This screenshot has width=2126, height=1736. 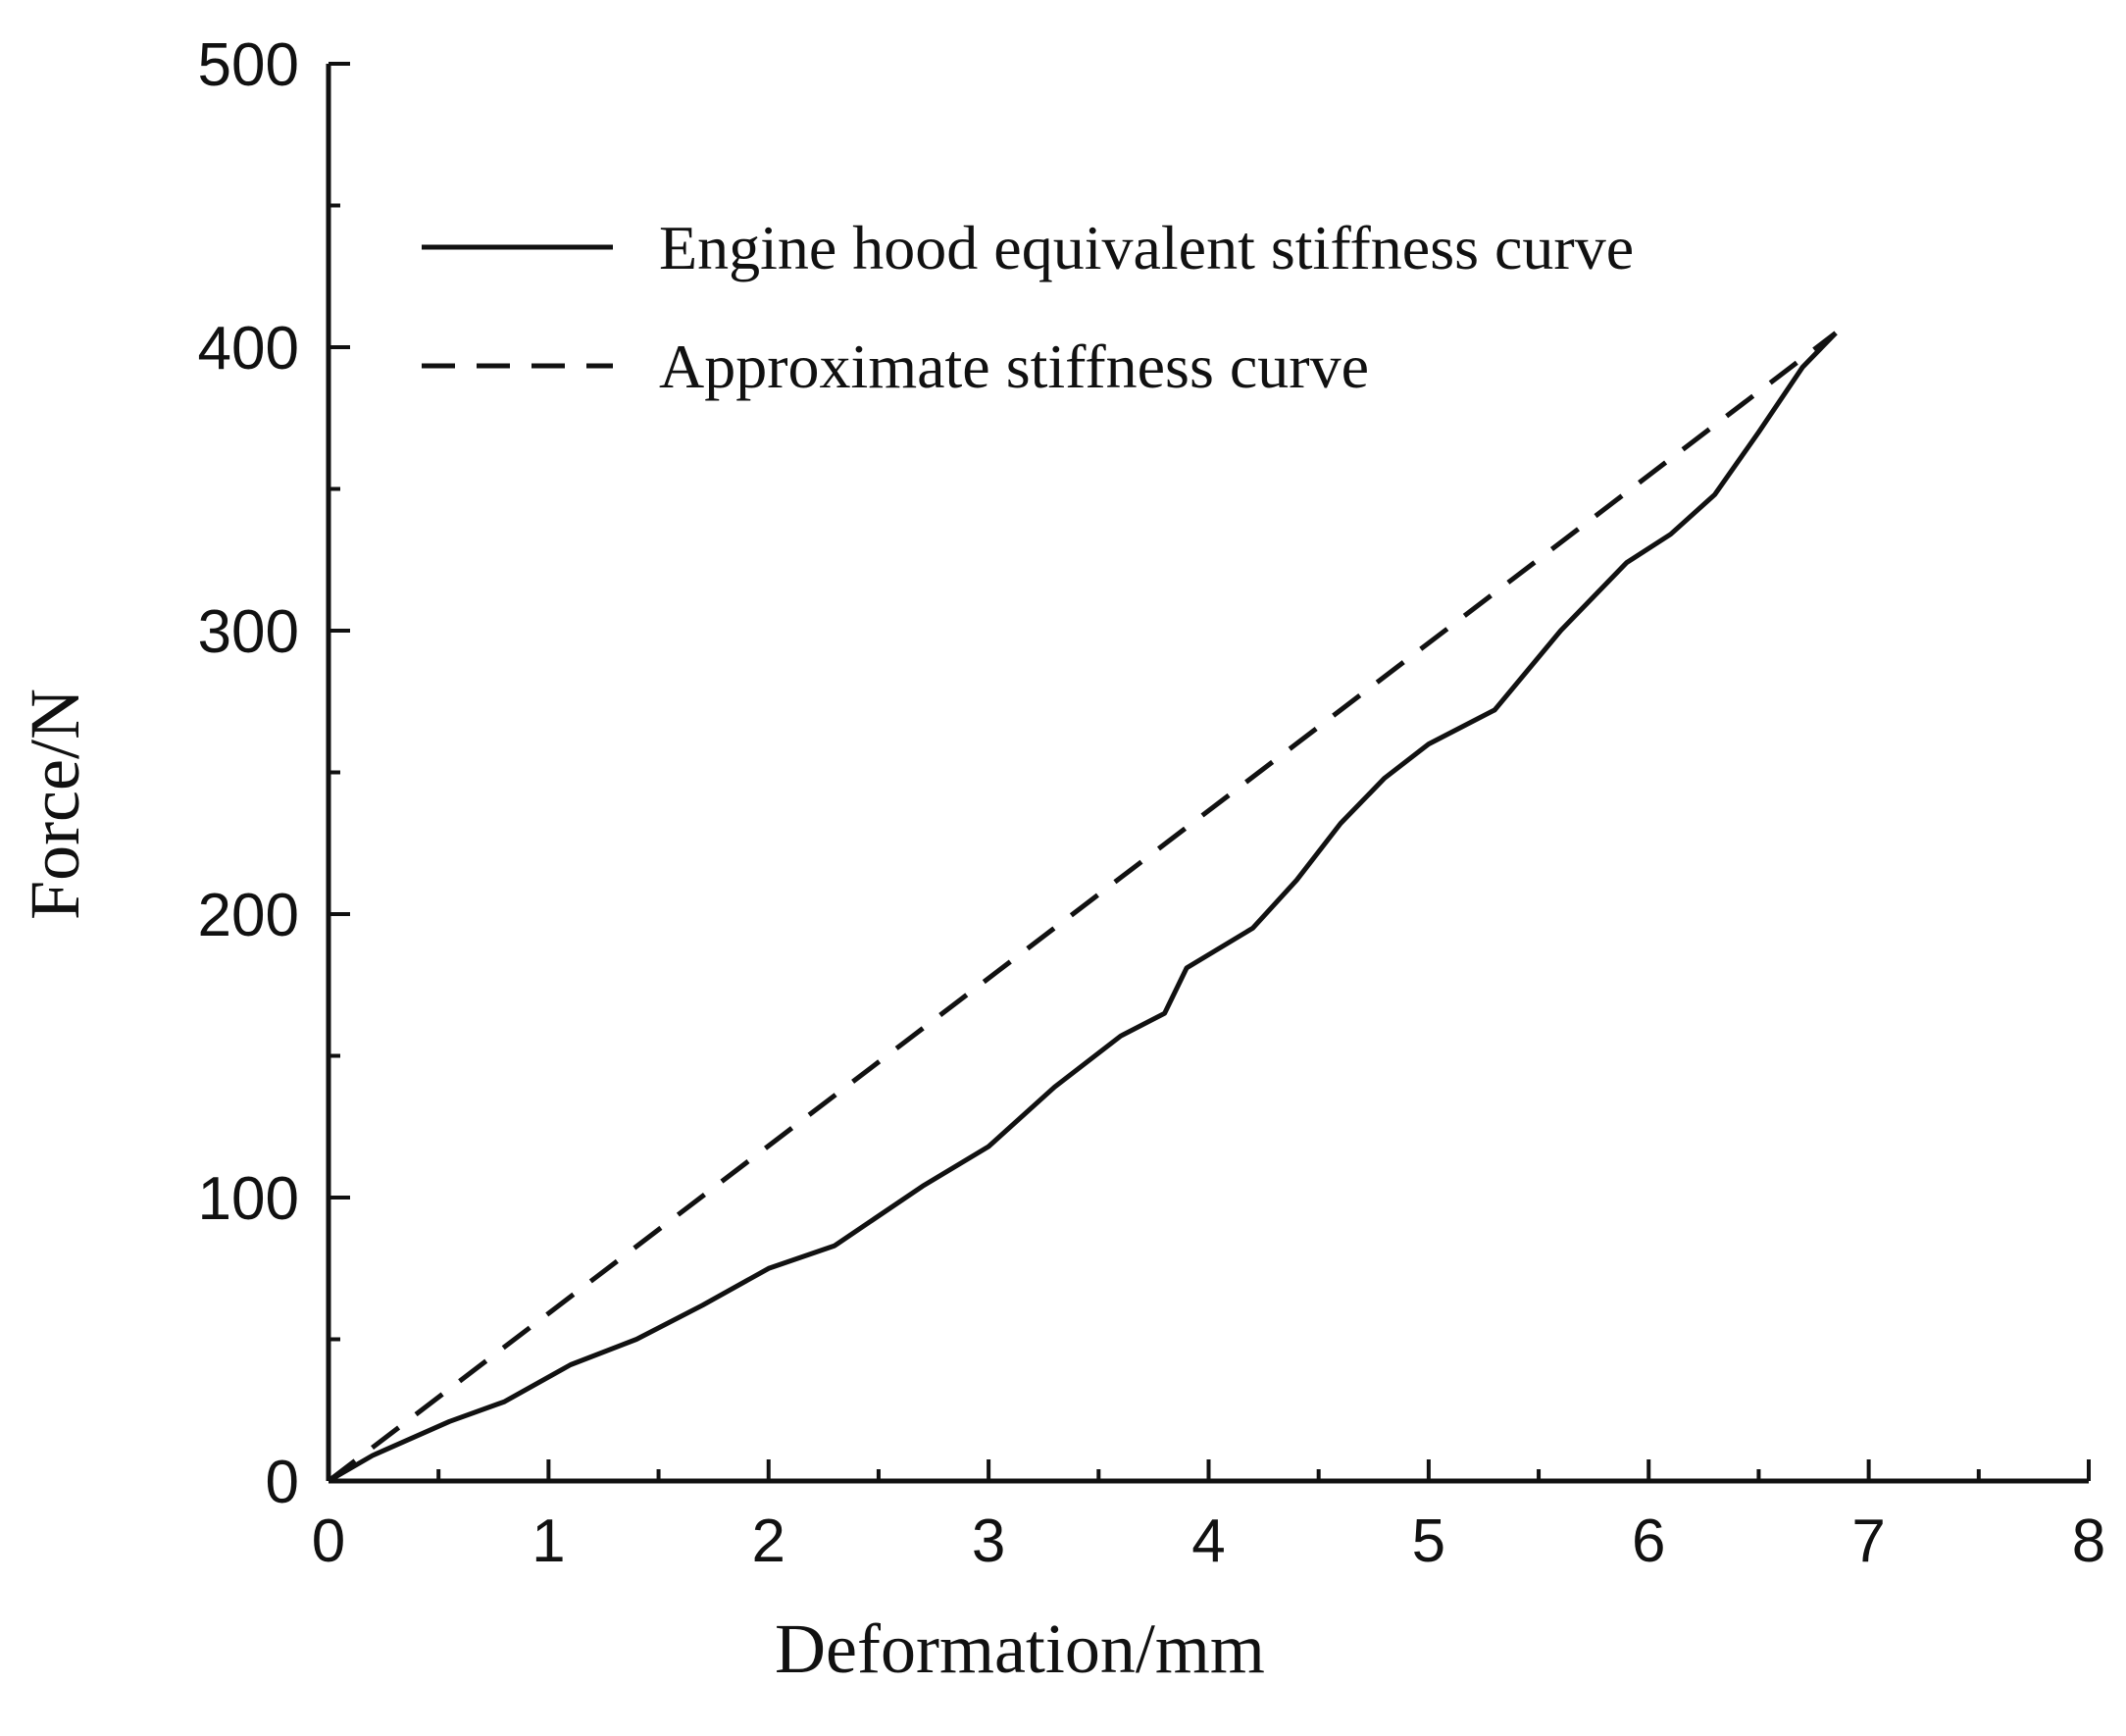 What do you see at coordinates (1868, 1541) in the screenshot?
I see `x-tick-label: 7` at bounding box center [1868, 1541].